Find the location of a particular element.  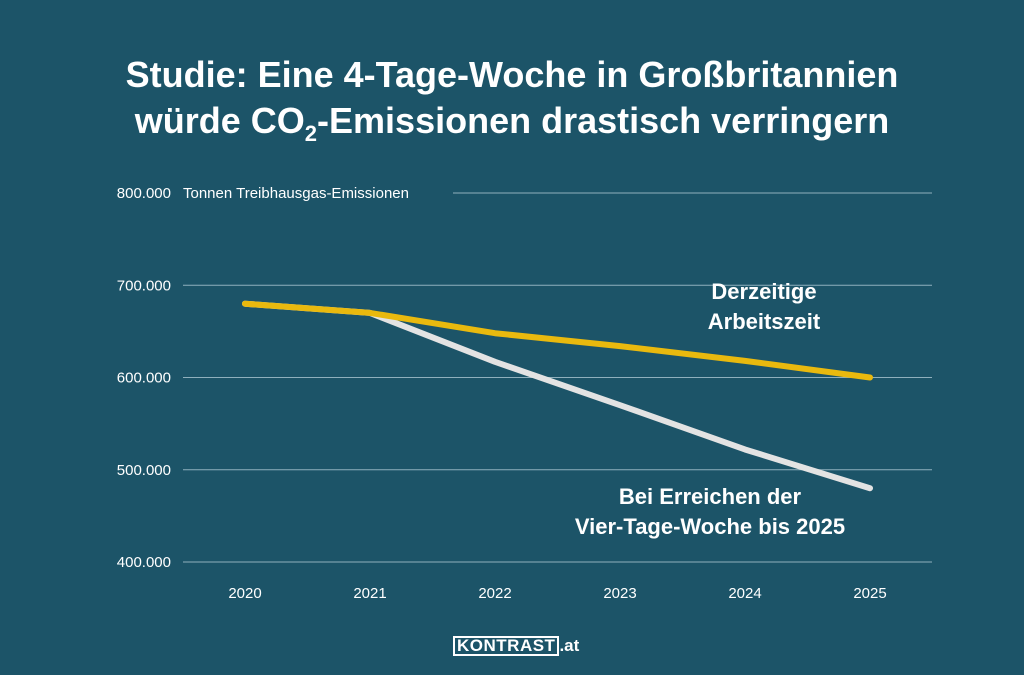

logo-boxed-text: KONTRAST is located at coordinates (506, 646).